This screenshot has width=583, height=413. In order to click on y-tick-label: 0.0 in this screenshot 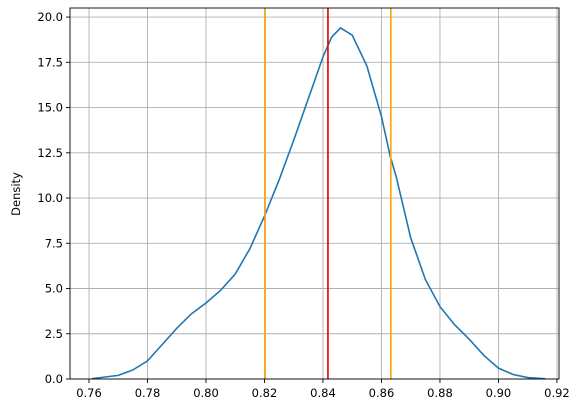, I will do `click(54, 379)`.